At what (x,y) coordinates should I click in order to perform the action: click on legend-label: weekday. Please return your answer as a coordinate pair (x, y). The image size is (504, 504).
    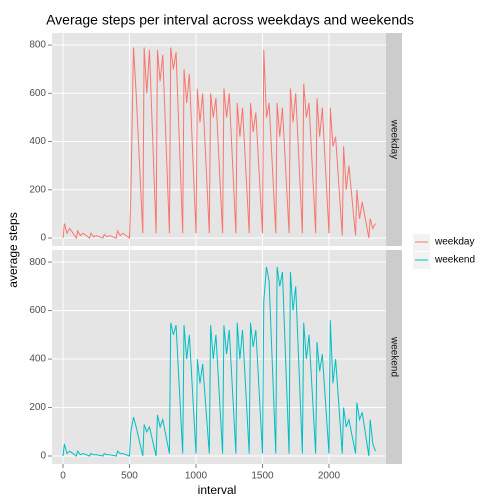
    Looking at the image, I should click on (454, 242).